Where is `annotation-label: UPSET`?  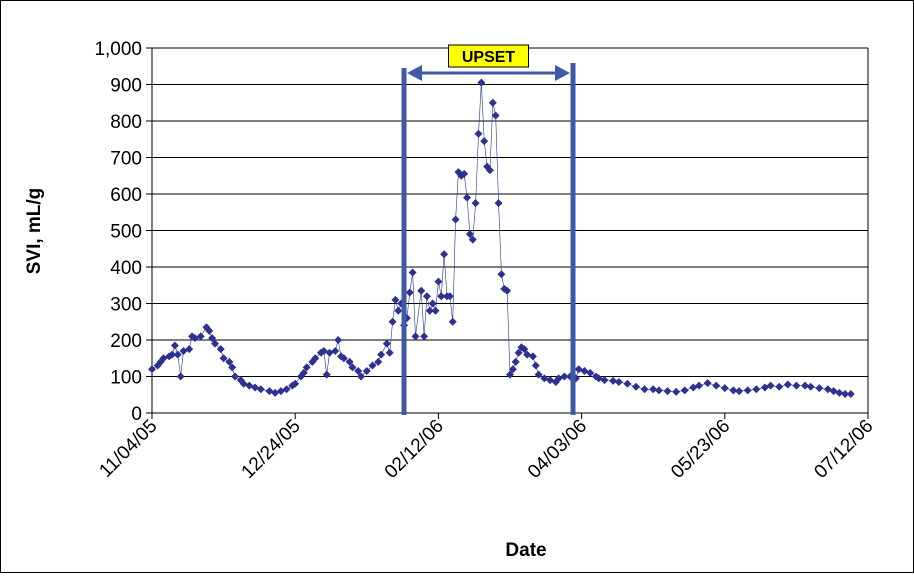 annotation-label: UPSET is located at coordinates (489, 57).